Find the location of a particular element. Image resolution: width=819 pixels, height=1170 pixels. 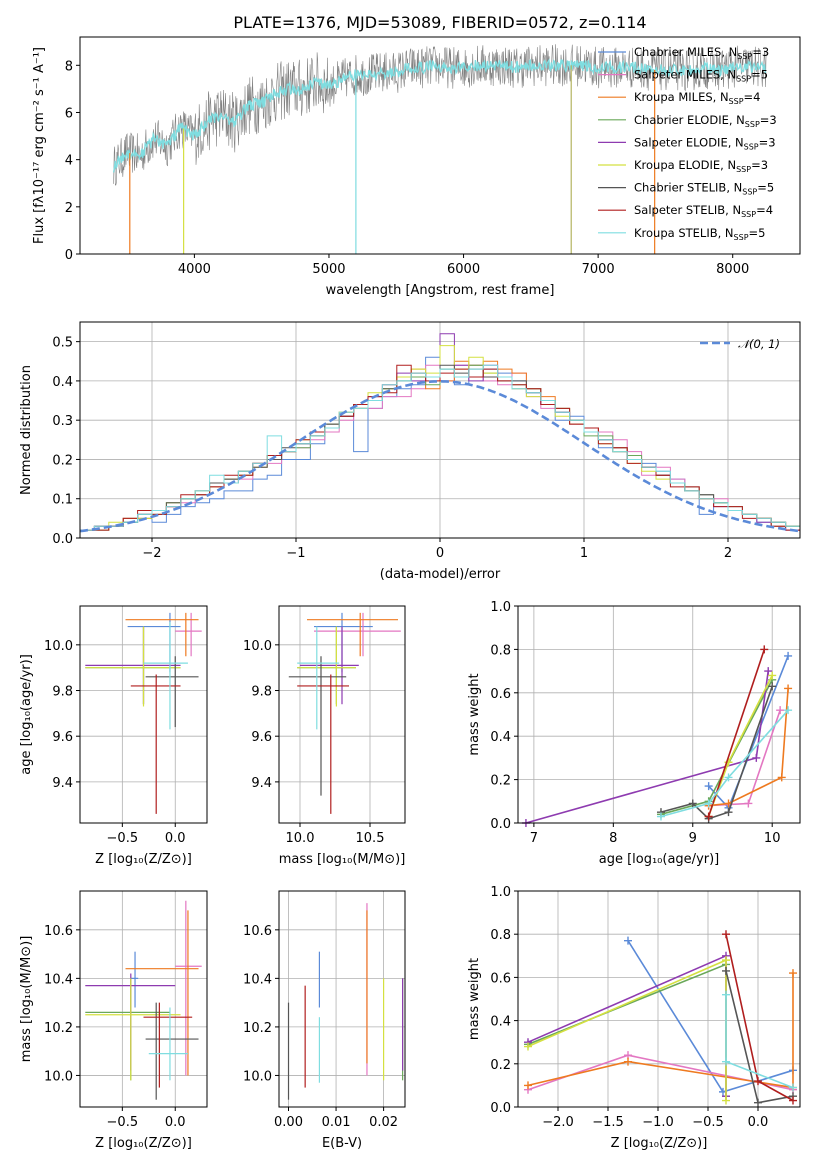

histogram-step-series is located at coordinates (440, 451).